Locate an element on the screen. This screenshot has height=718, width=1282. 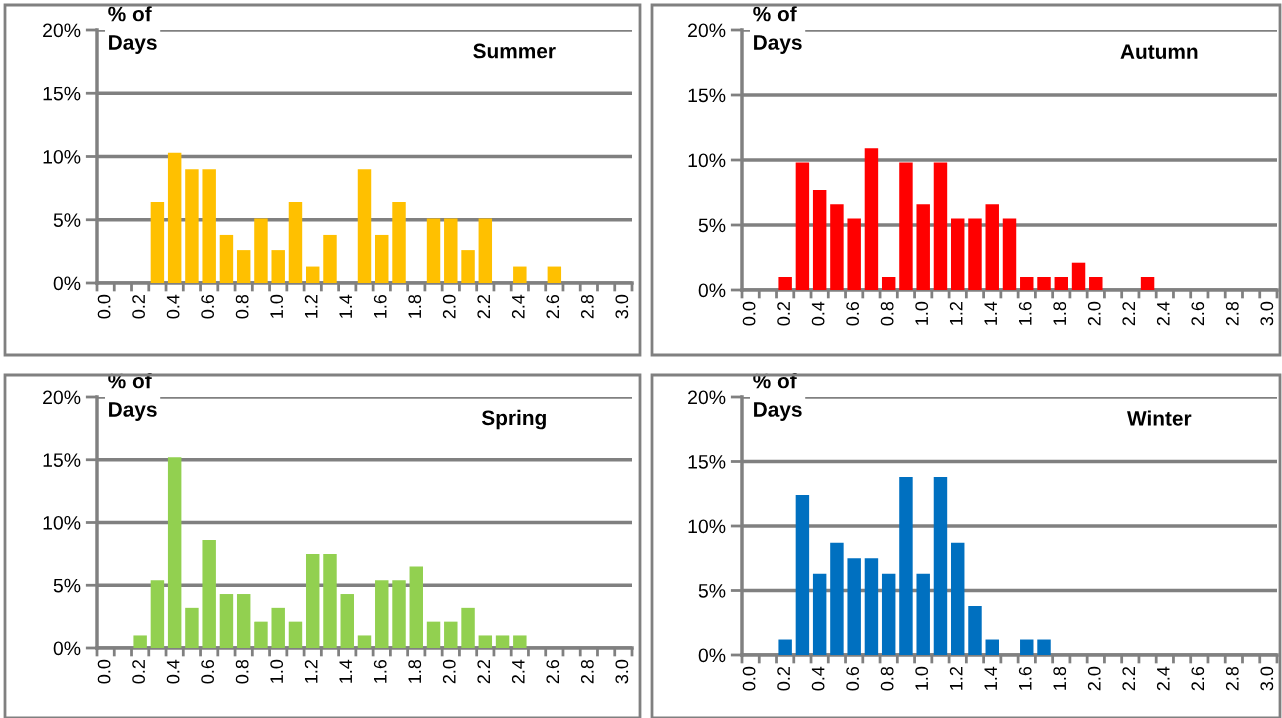
text: Summer is located at coordinates (514, 51).